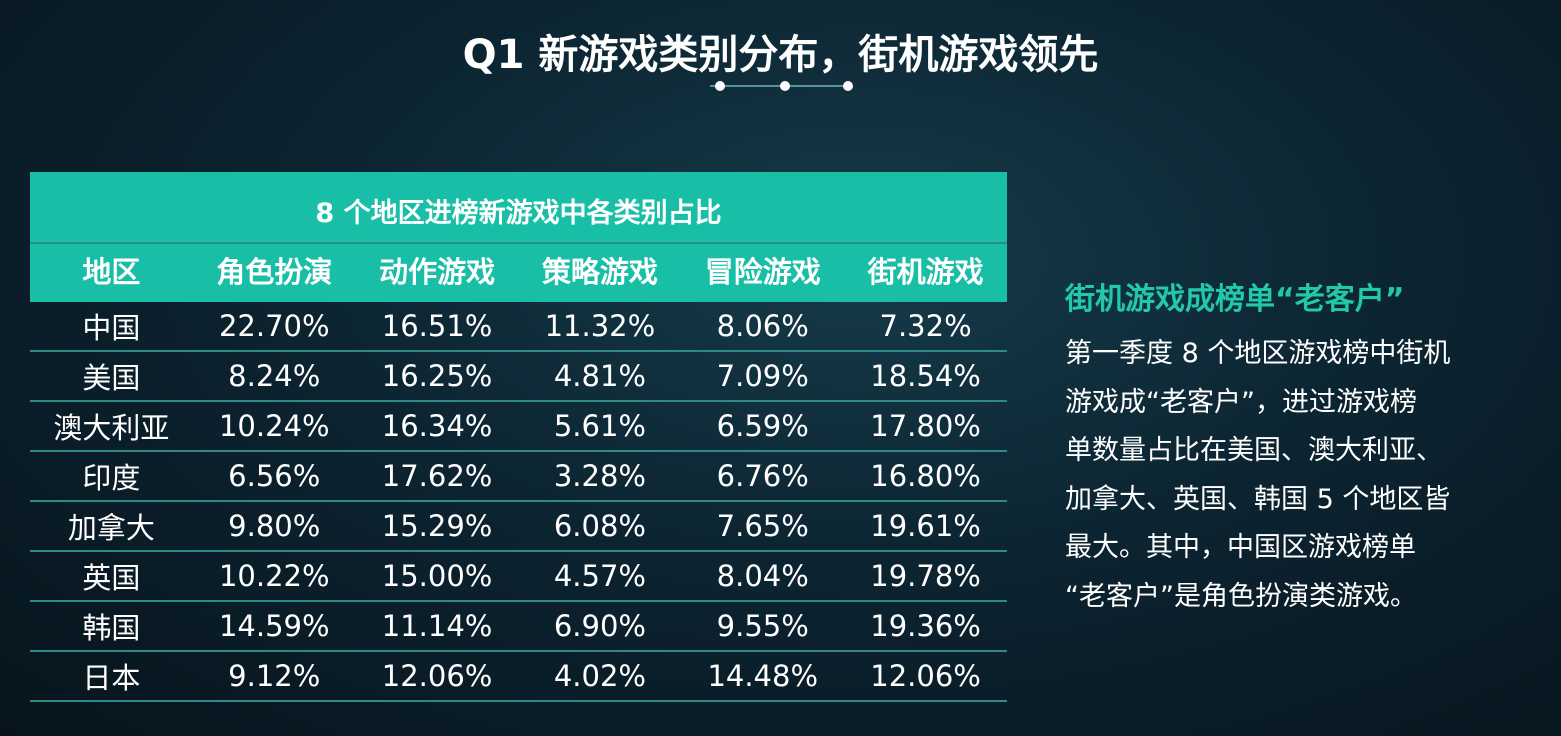 The height and width of the screenshot is (736, 1561). What do you see at coordinates (763, 272) in the screenshot?
I see `column-header: 冒险游戏` at bounding box center [763, 272].